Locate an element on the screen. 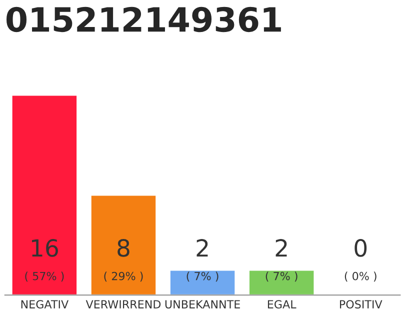 Image resolution: width=410 pixels, height=320 pixels. data-label: 16 is located at coordinates (45, 248).